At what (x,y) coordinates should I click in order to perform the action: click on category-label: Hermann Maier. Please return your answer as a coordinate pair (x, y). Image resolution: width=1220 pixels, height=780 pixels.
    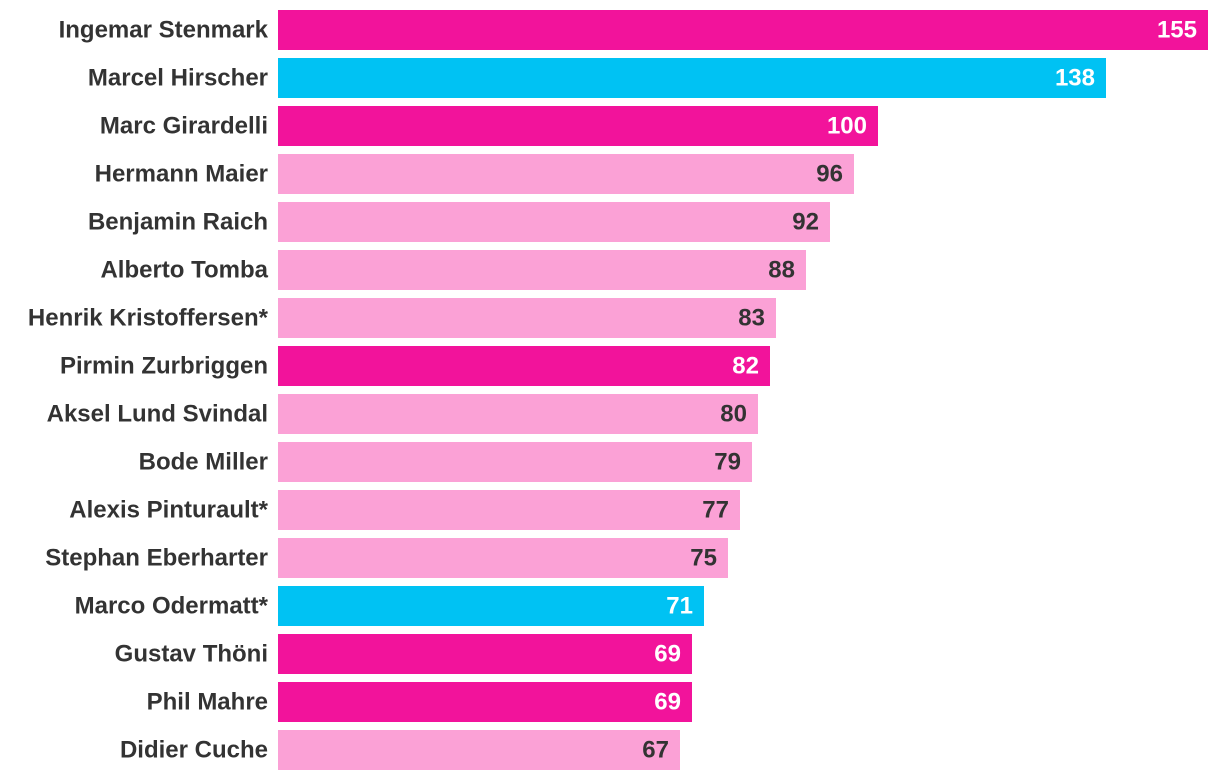
    Looking at the image, I should click on (181, 174).